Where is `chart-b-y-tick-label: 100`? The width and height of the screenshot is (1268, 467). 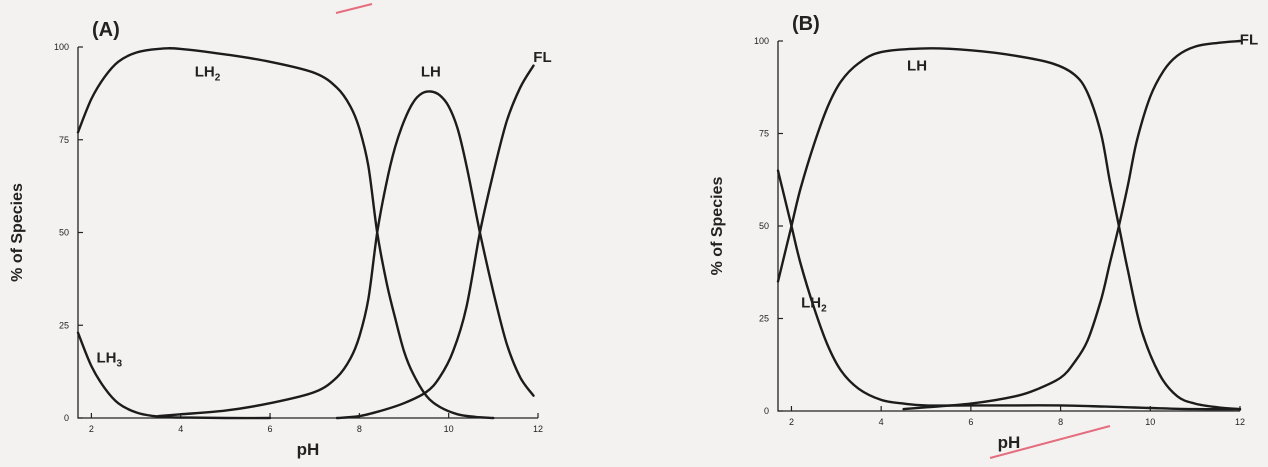 chart-b-y-tick-label: 100 is located at coordinates (761, 41).